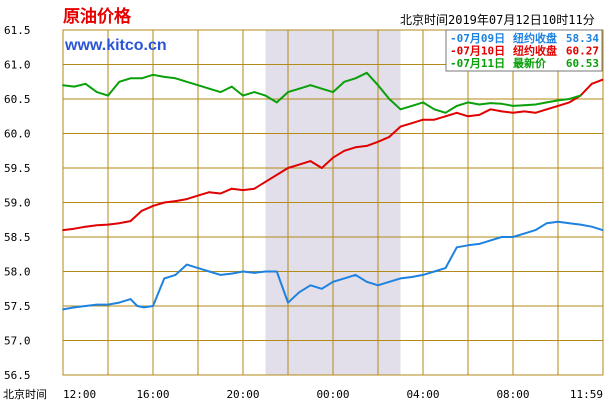 This screenshot has width=613, height=410. What do you see at coordinates (17, 306) in the screenshot?
I see `y-tick-label: 57.5` at bounding box center [17, 306].